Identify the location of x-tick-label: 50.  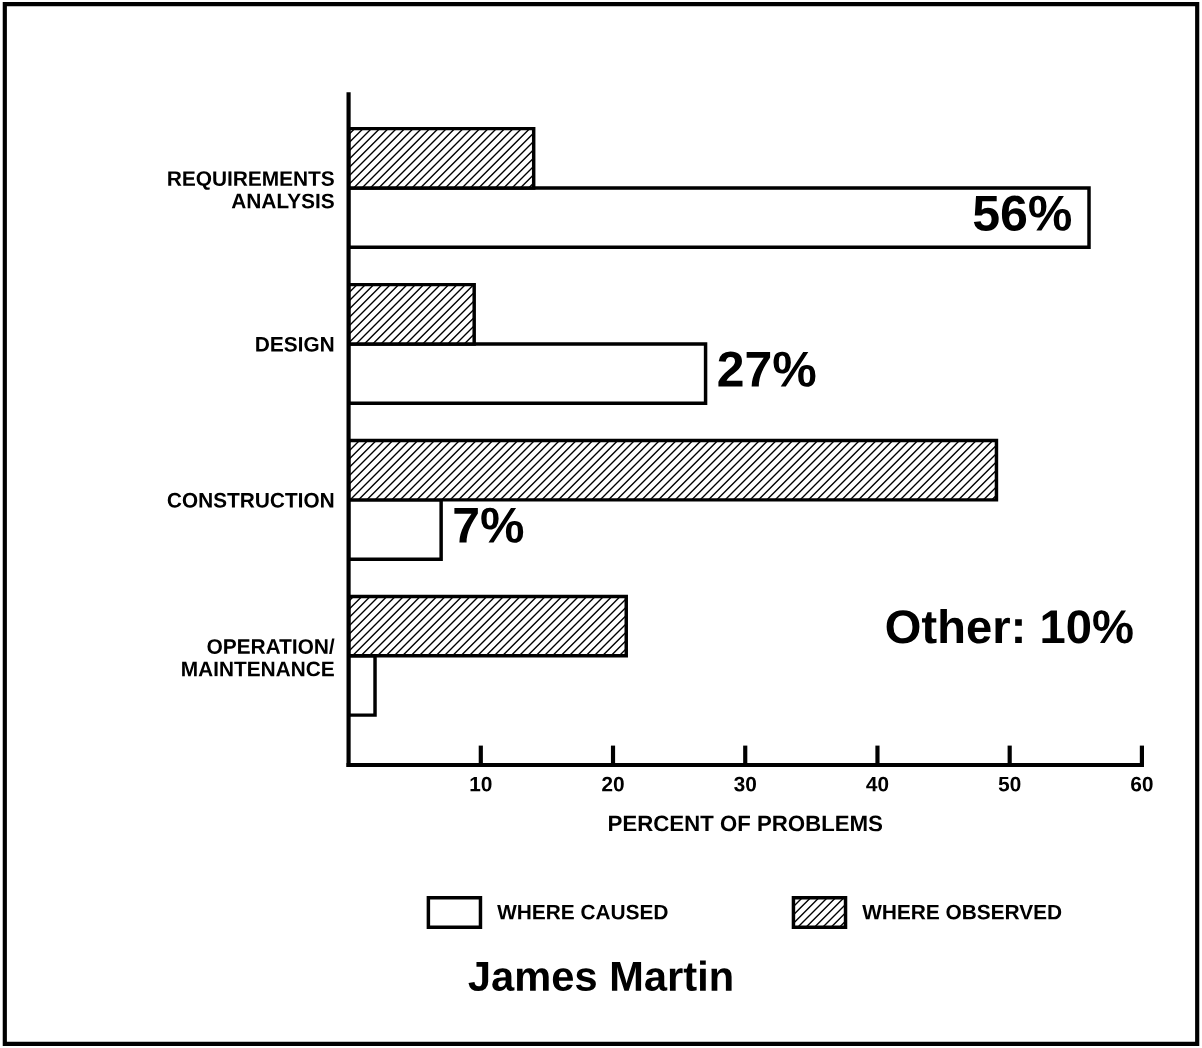
(1009, 784).